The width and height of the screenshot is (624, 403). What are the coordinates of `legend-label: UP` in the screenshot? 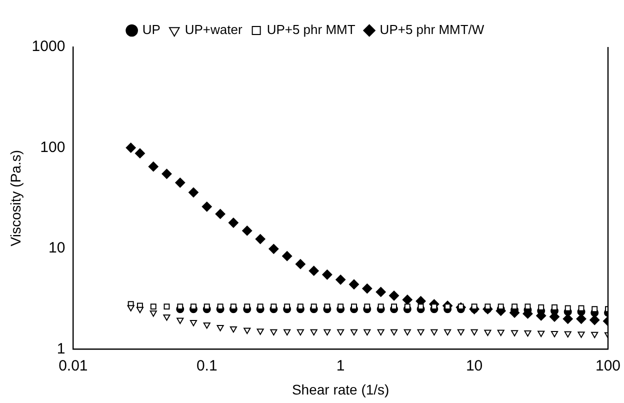 It's located at (151, 30).